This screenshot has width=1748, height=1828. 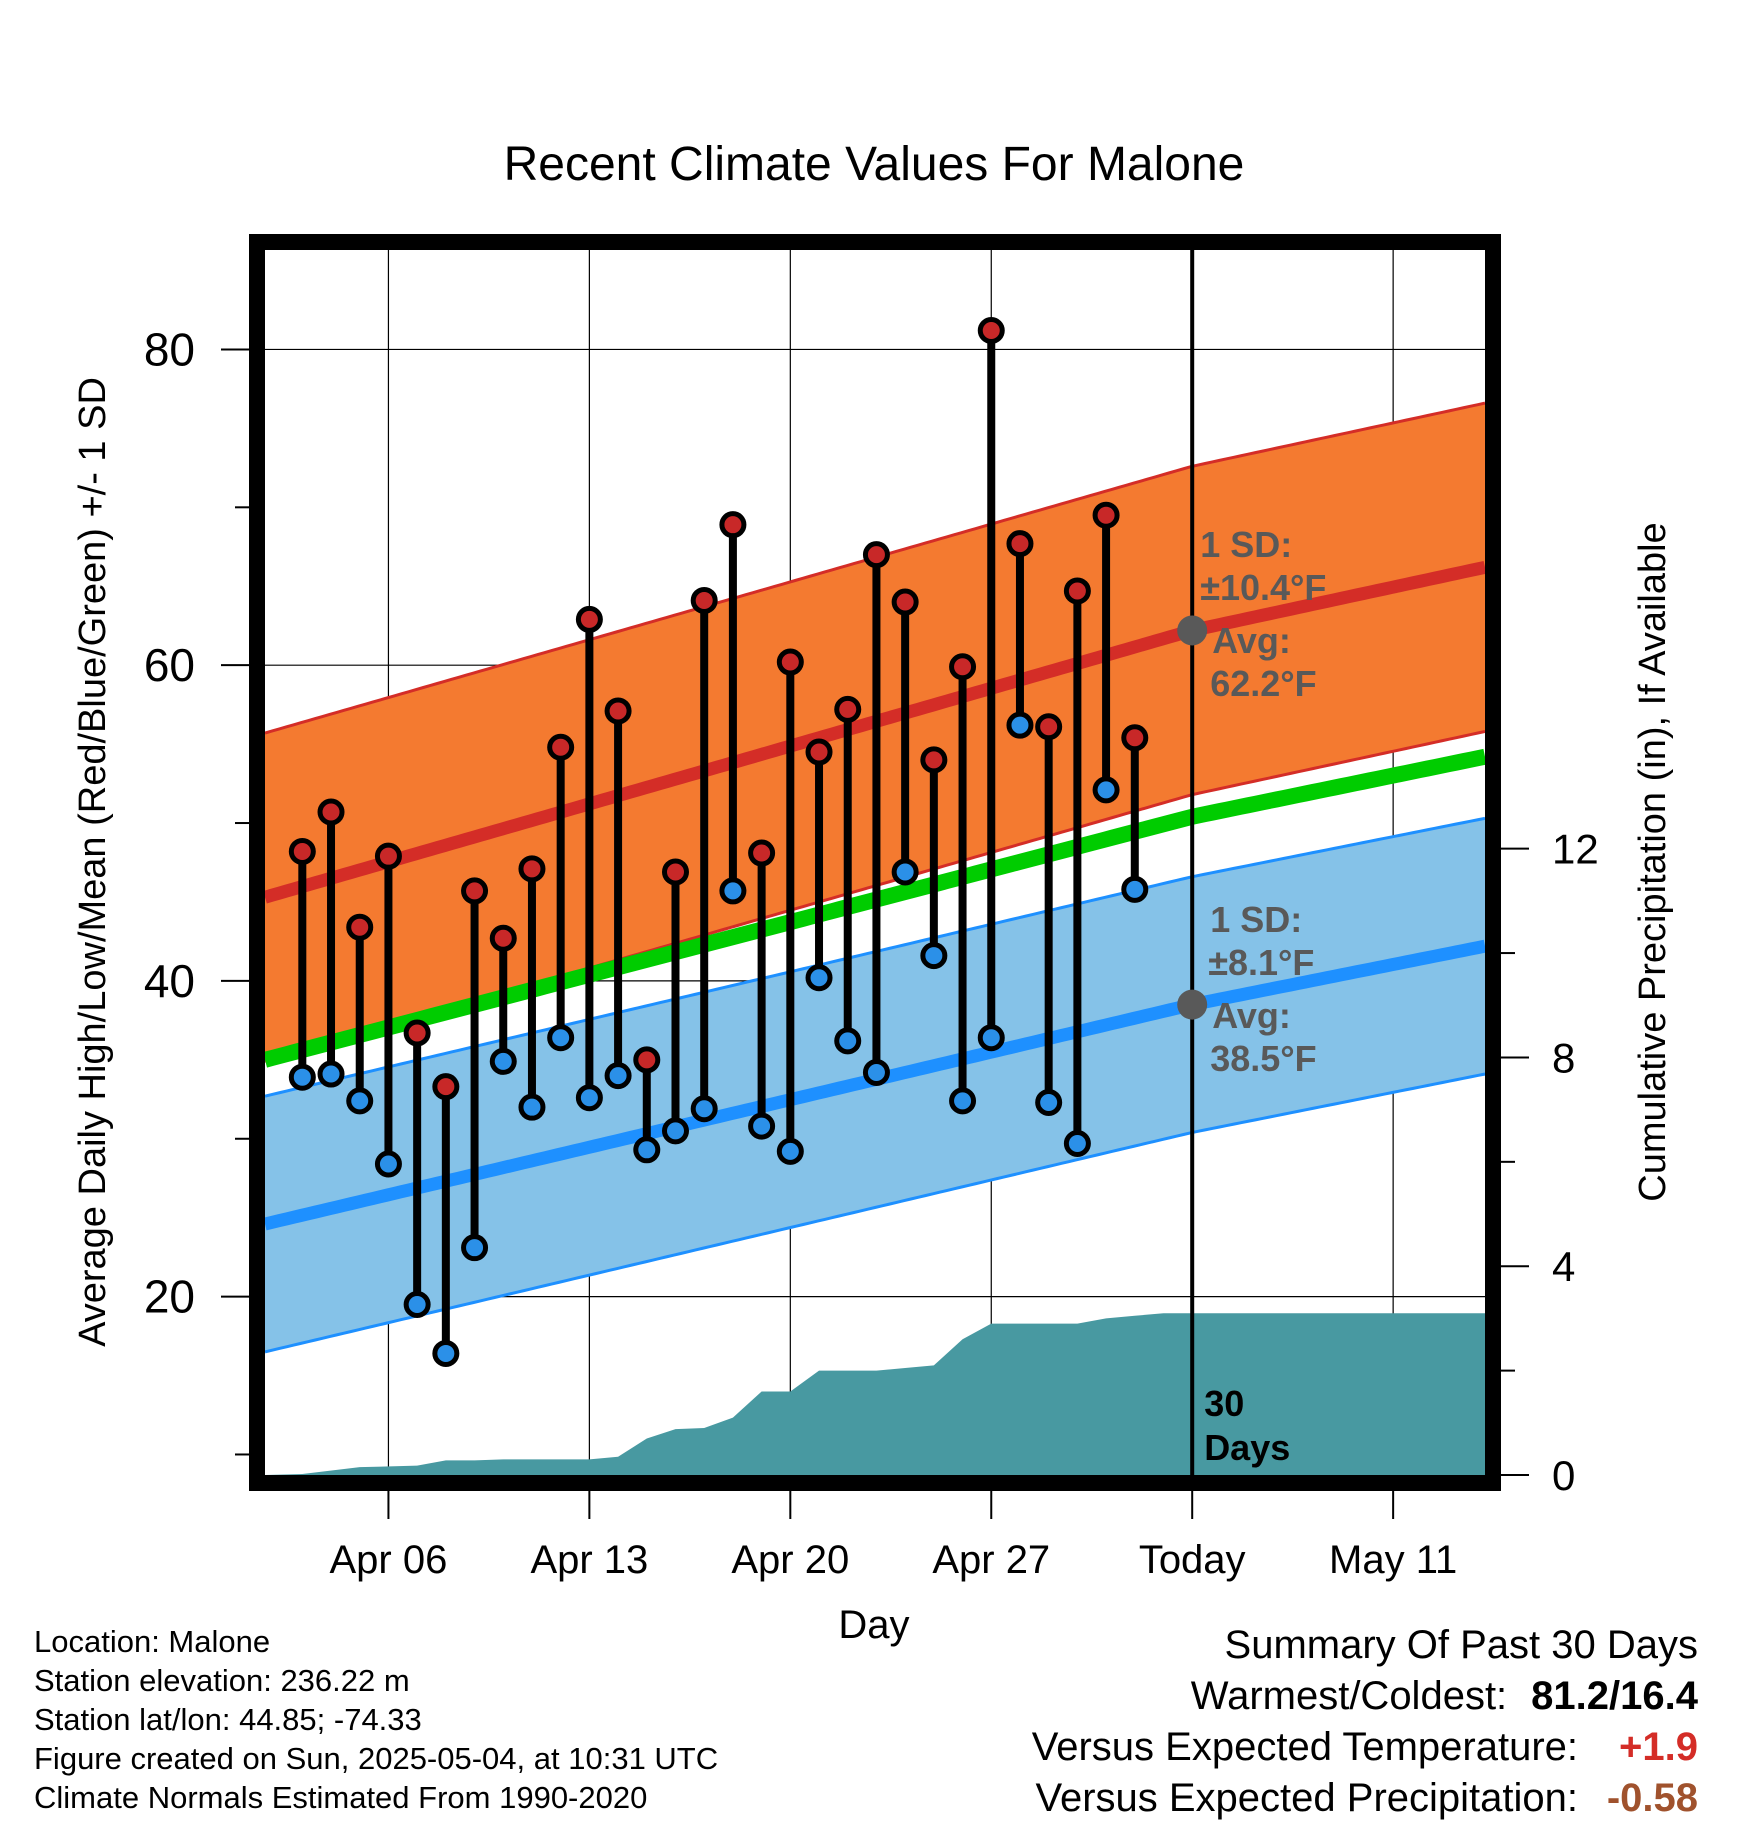 I want to click on y-tick-label: 20, so click(x=169, y=1297).